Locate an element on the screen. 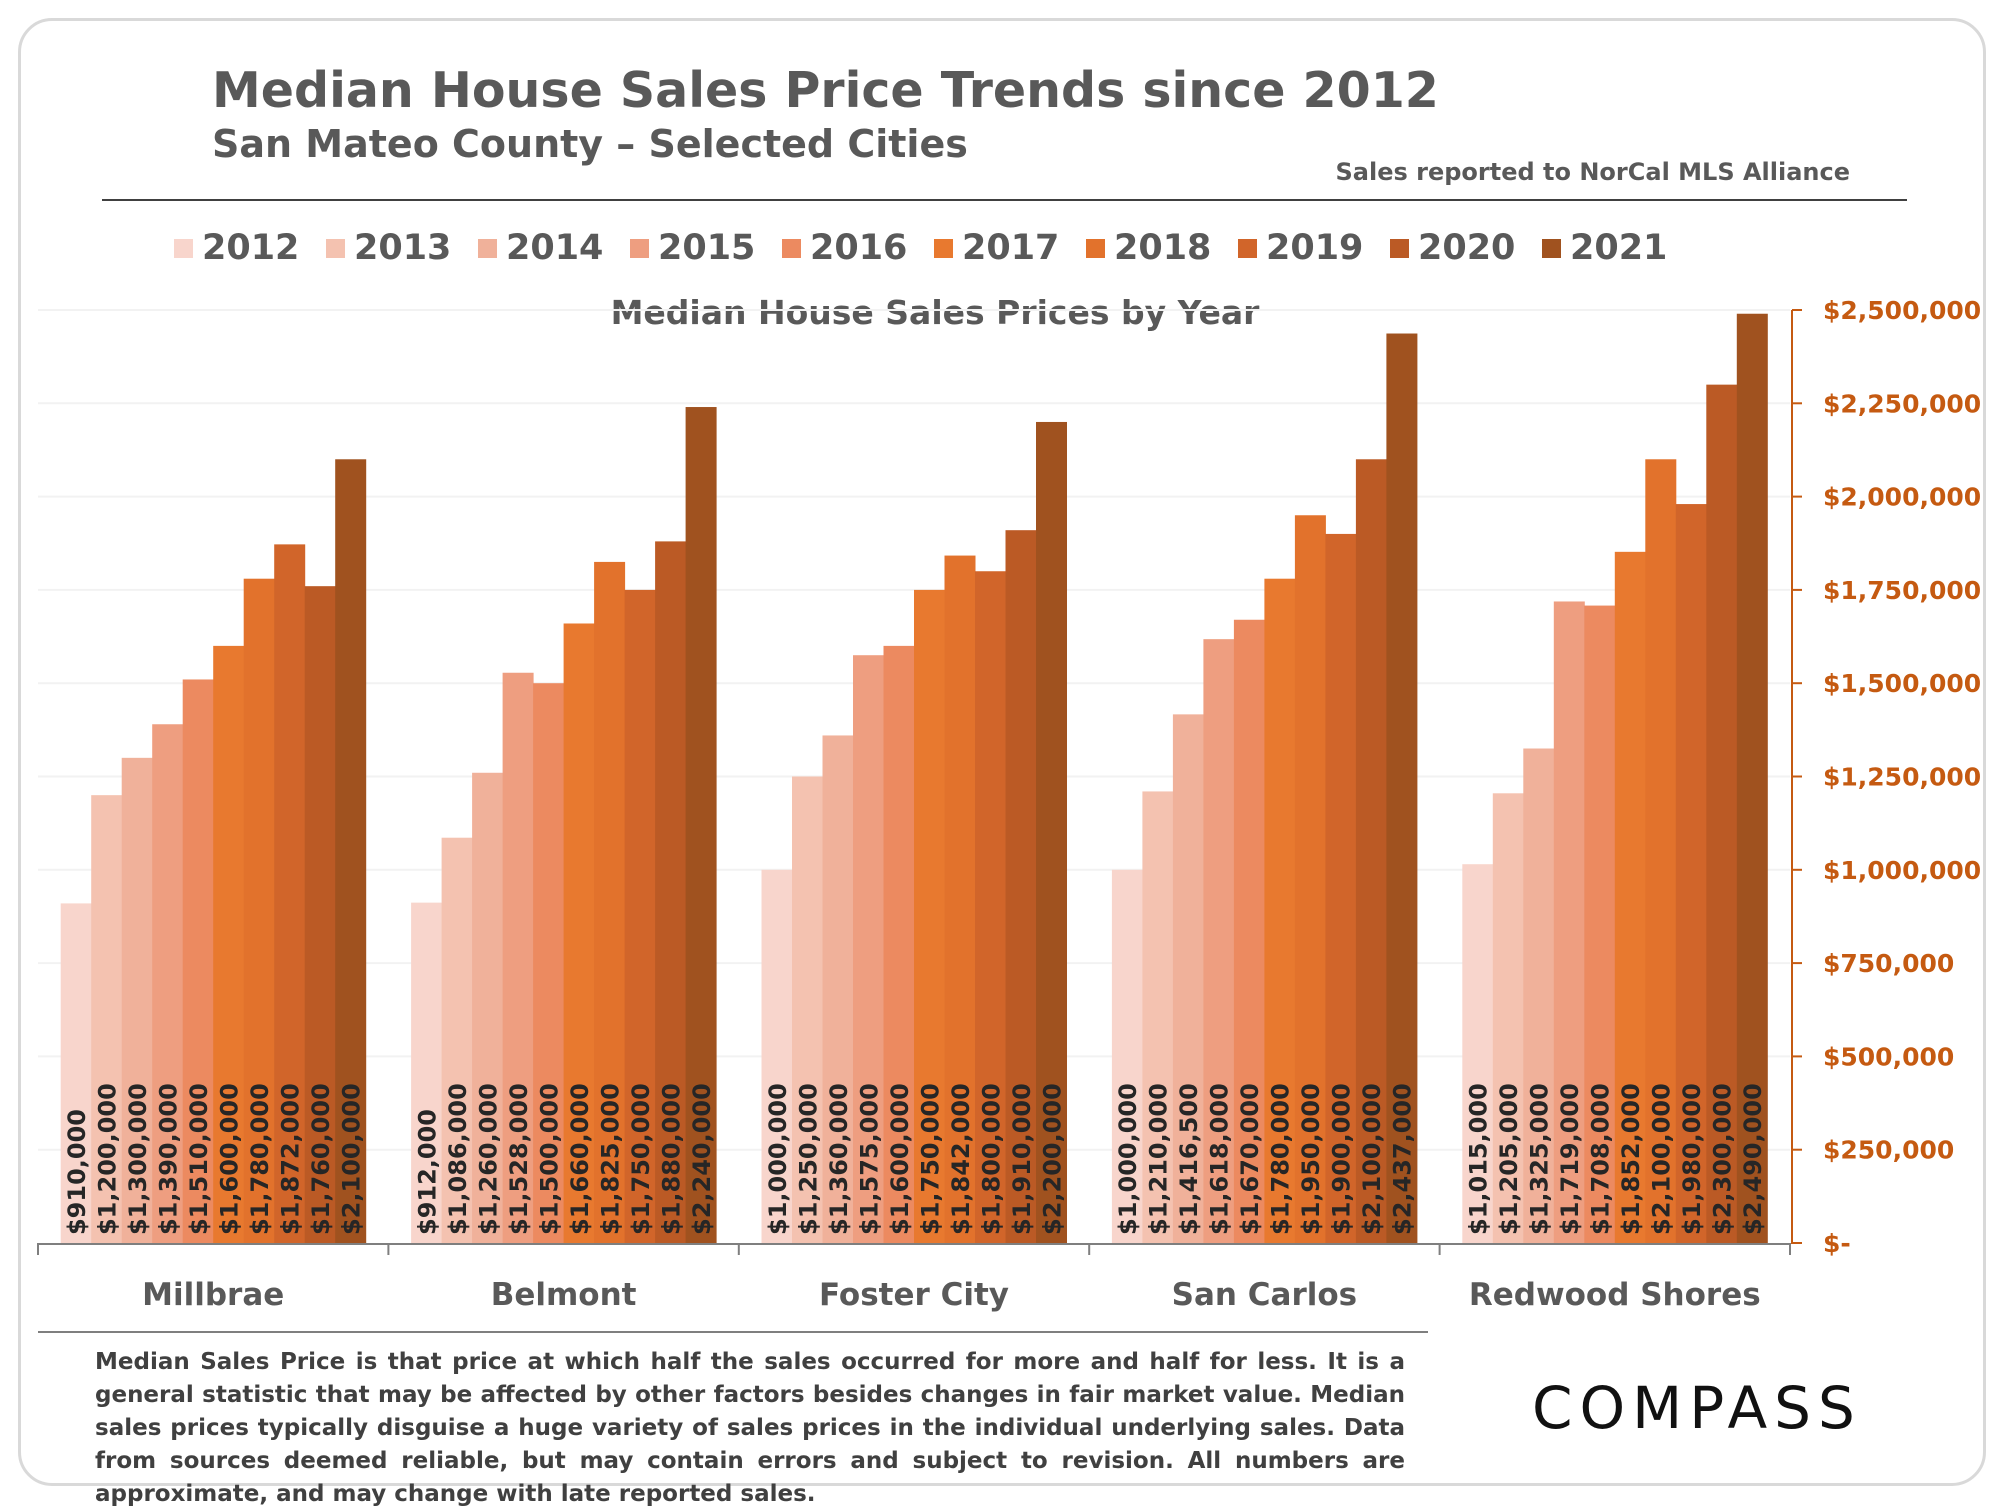 This screenshot has height=1511, width=2000. legend-item-2017: 2017 is located at coordinates (1010, 248).